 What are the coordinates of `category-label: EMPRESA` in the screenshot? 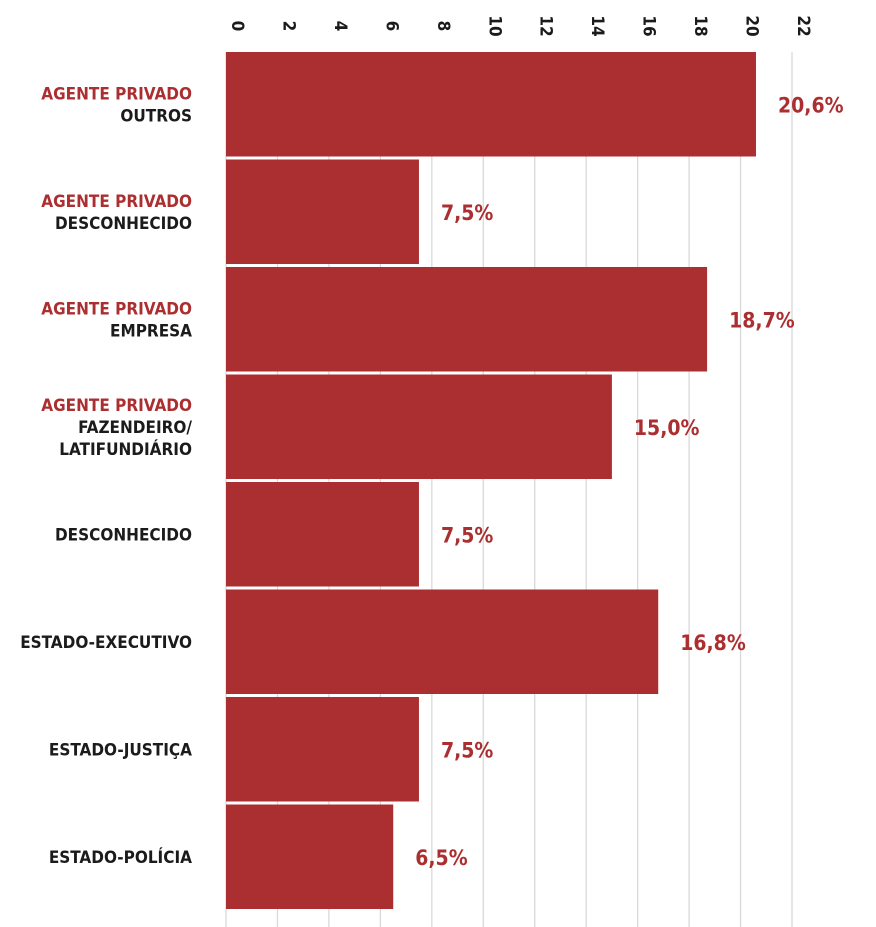 It's located at (151, 331).